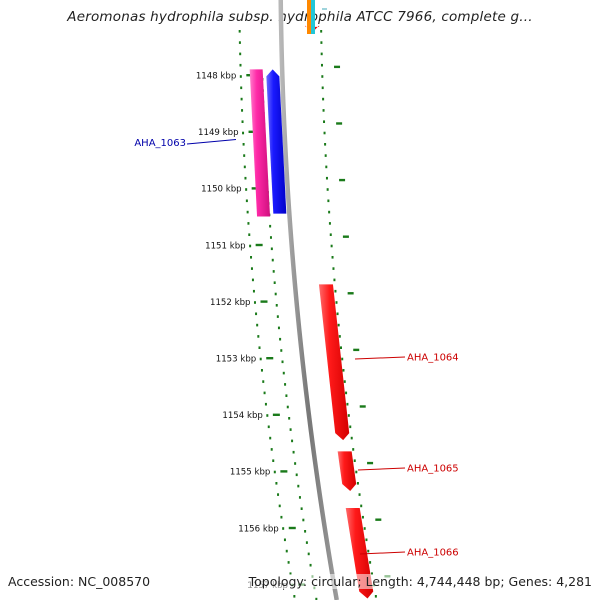  Describe the element at coordinates (218, 133) in the screenshot. I see `ruler-tick-label: 1149 kbp` at that location.